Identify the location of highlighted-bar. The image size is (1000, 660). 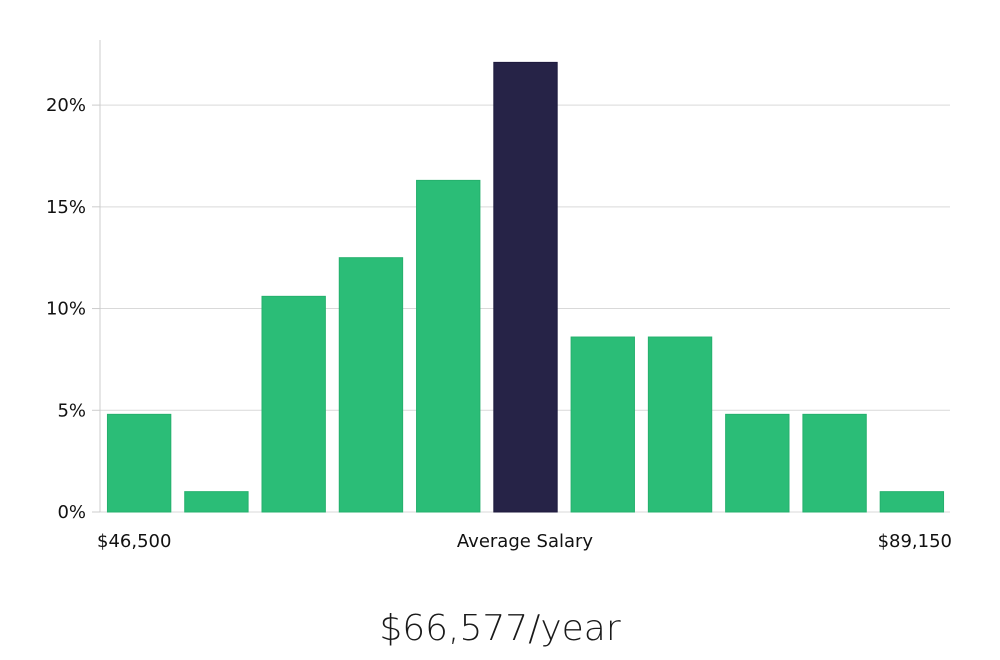
(525, 287).